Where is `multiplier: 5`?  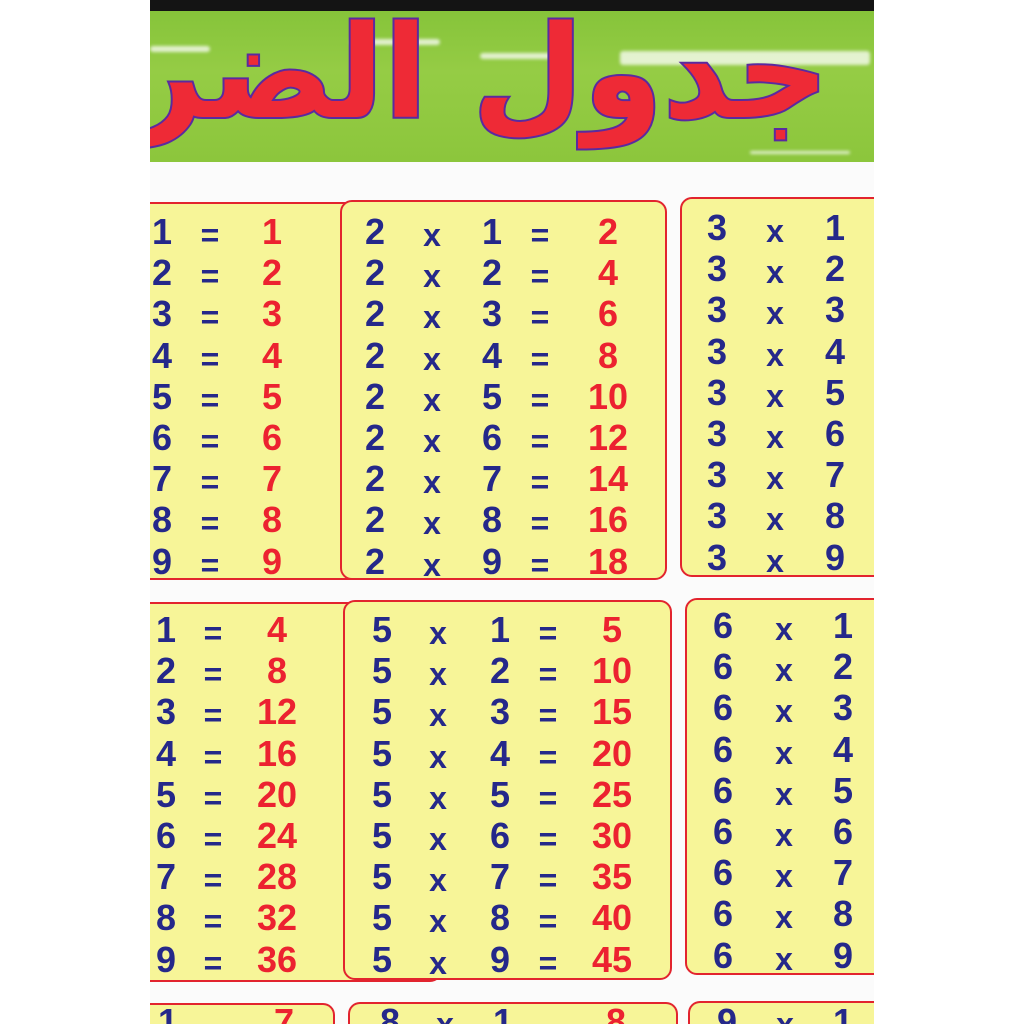
multiplier: 5 is located at coordinates (500, 794).